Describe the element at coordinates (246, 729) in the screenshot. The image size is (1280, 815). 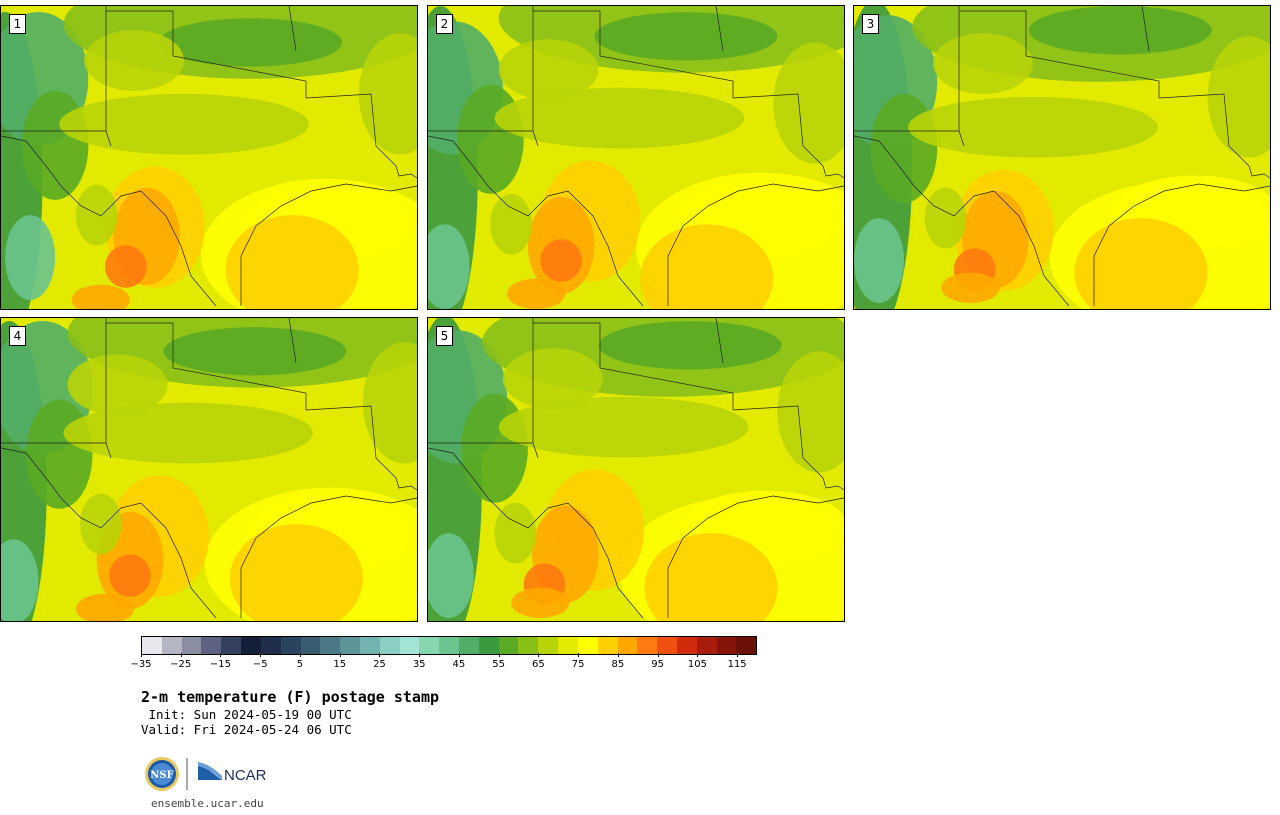
I see `valid-time: Valid: Fri 2024-05-24 06 UTC` at that location.